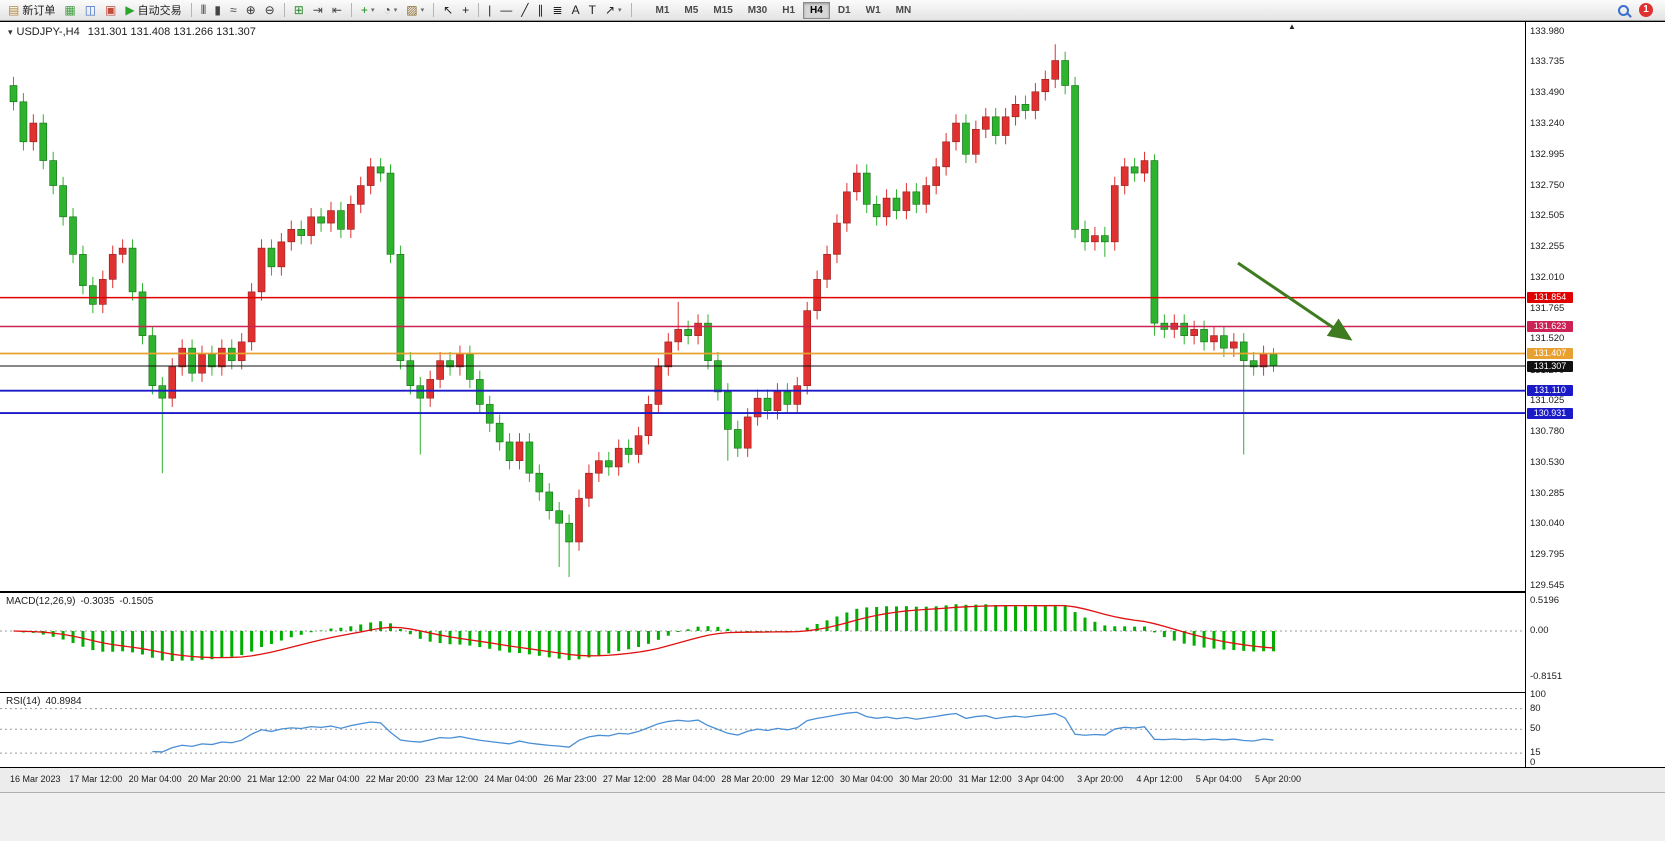 This screenshot has height=841, width=1665. What do you see at coordinates (691, 10) in the screenshot?
I see `timeframe-m5: M5` at bounding box center [691, 10].